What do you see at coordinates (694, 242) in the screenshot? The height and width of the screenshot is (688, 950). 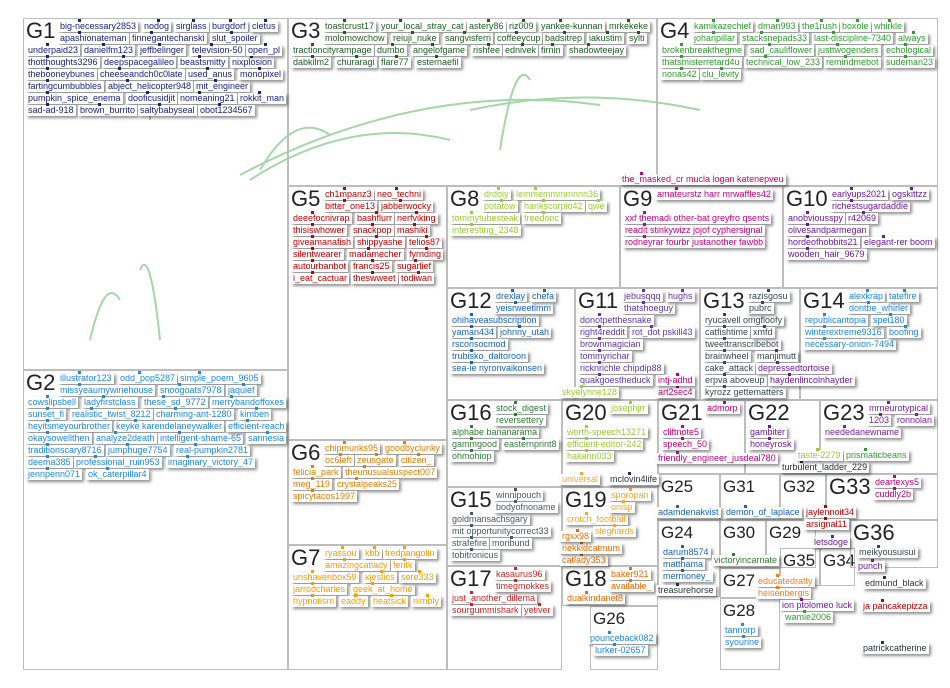 I see `node-label: rodneyrar fourbr justanother fawbb` at bounding box center [694, 242].